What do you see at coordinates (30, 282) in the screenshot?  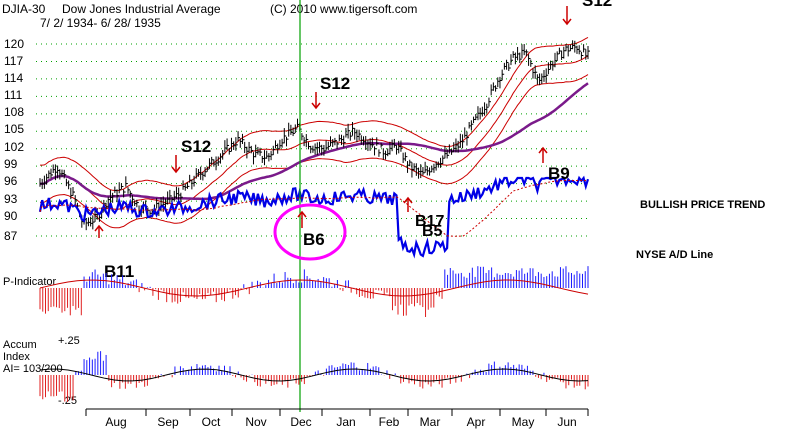 I see `label-p-indicator: P-Indicator` at bounding box center [30, 282].